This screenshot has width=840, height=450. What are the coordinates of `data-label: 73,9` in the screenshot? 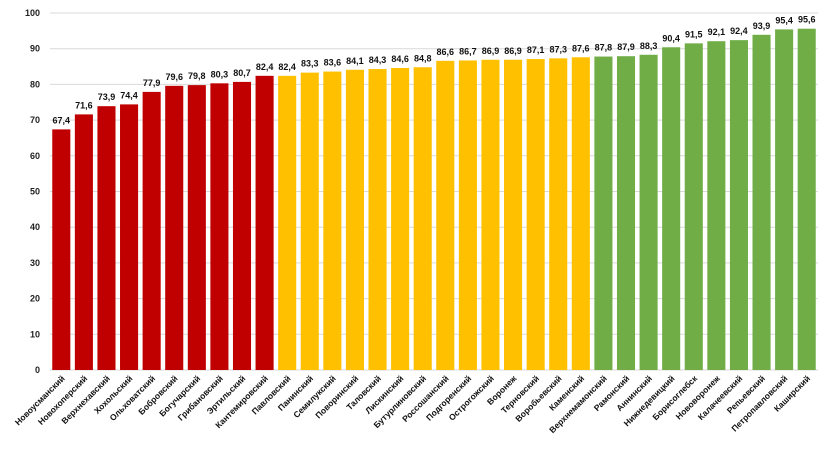 It's located at (107, 97).